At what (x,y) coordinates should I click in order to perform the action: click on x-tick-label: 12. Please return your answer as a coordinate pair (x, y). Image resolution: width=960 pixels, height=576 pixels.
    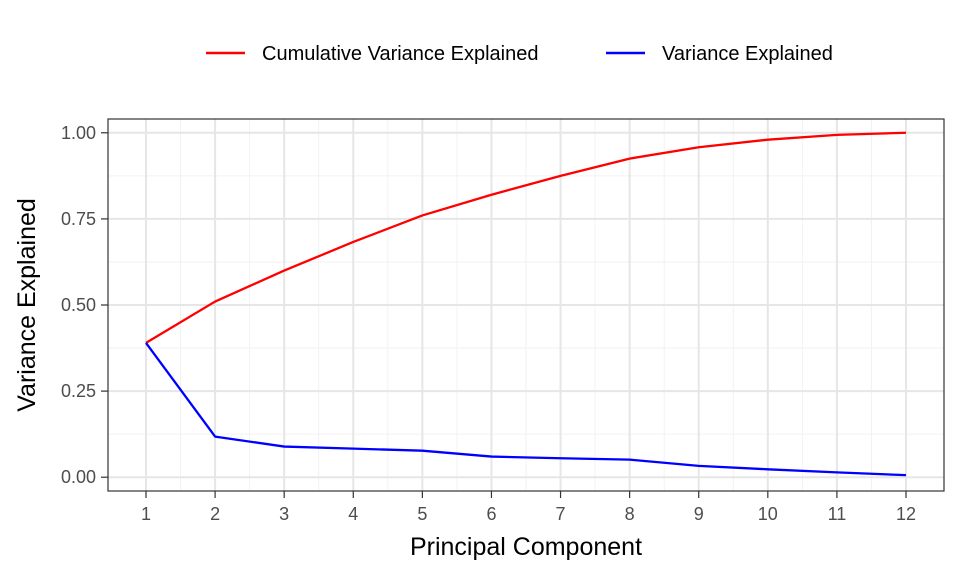
    Looking at the image, I should click on (906, 514).